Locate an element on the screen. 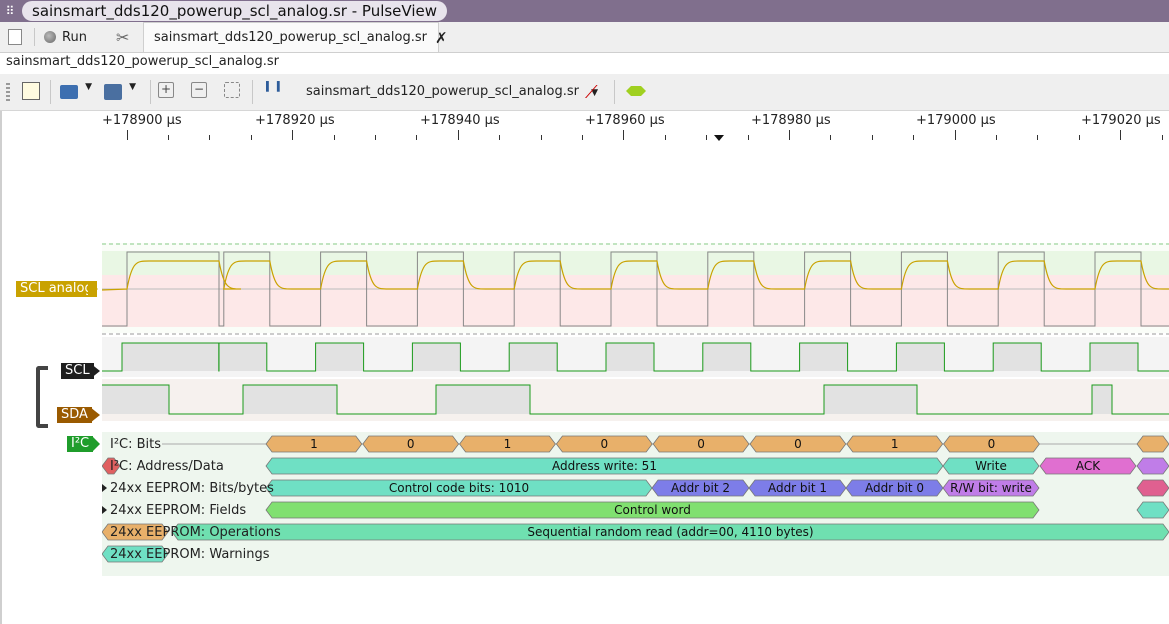  new-session-button is located at coordinates (15, 37).